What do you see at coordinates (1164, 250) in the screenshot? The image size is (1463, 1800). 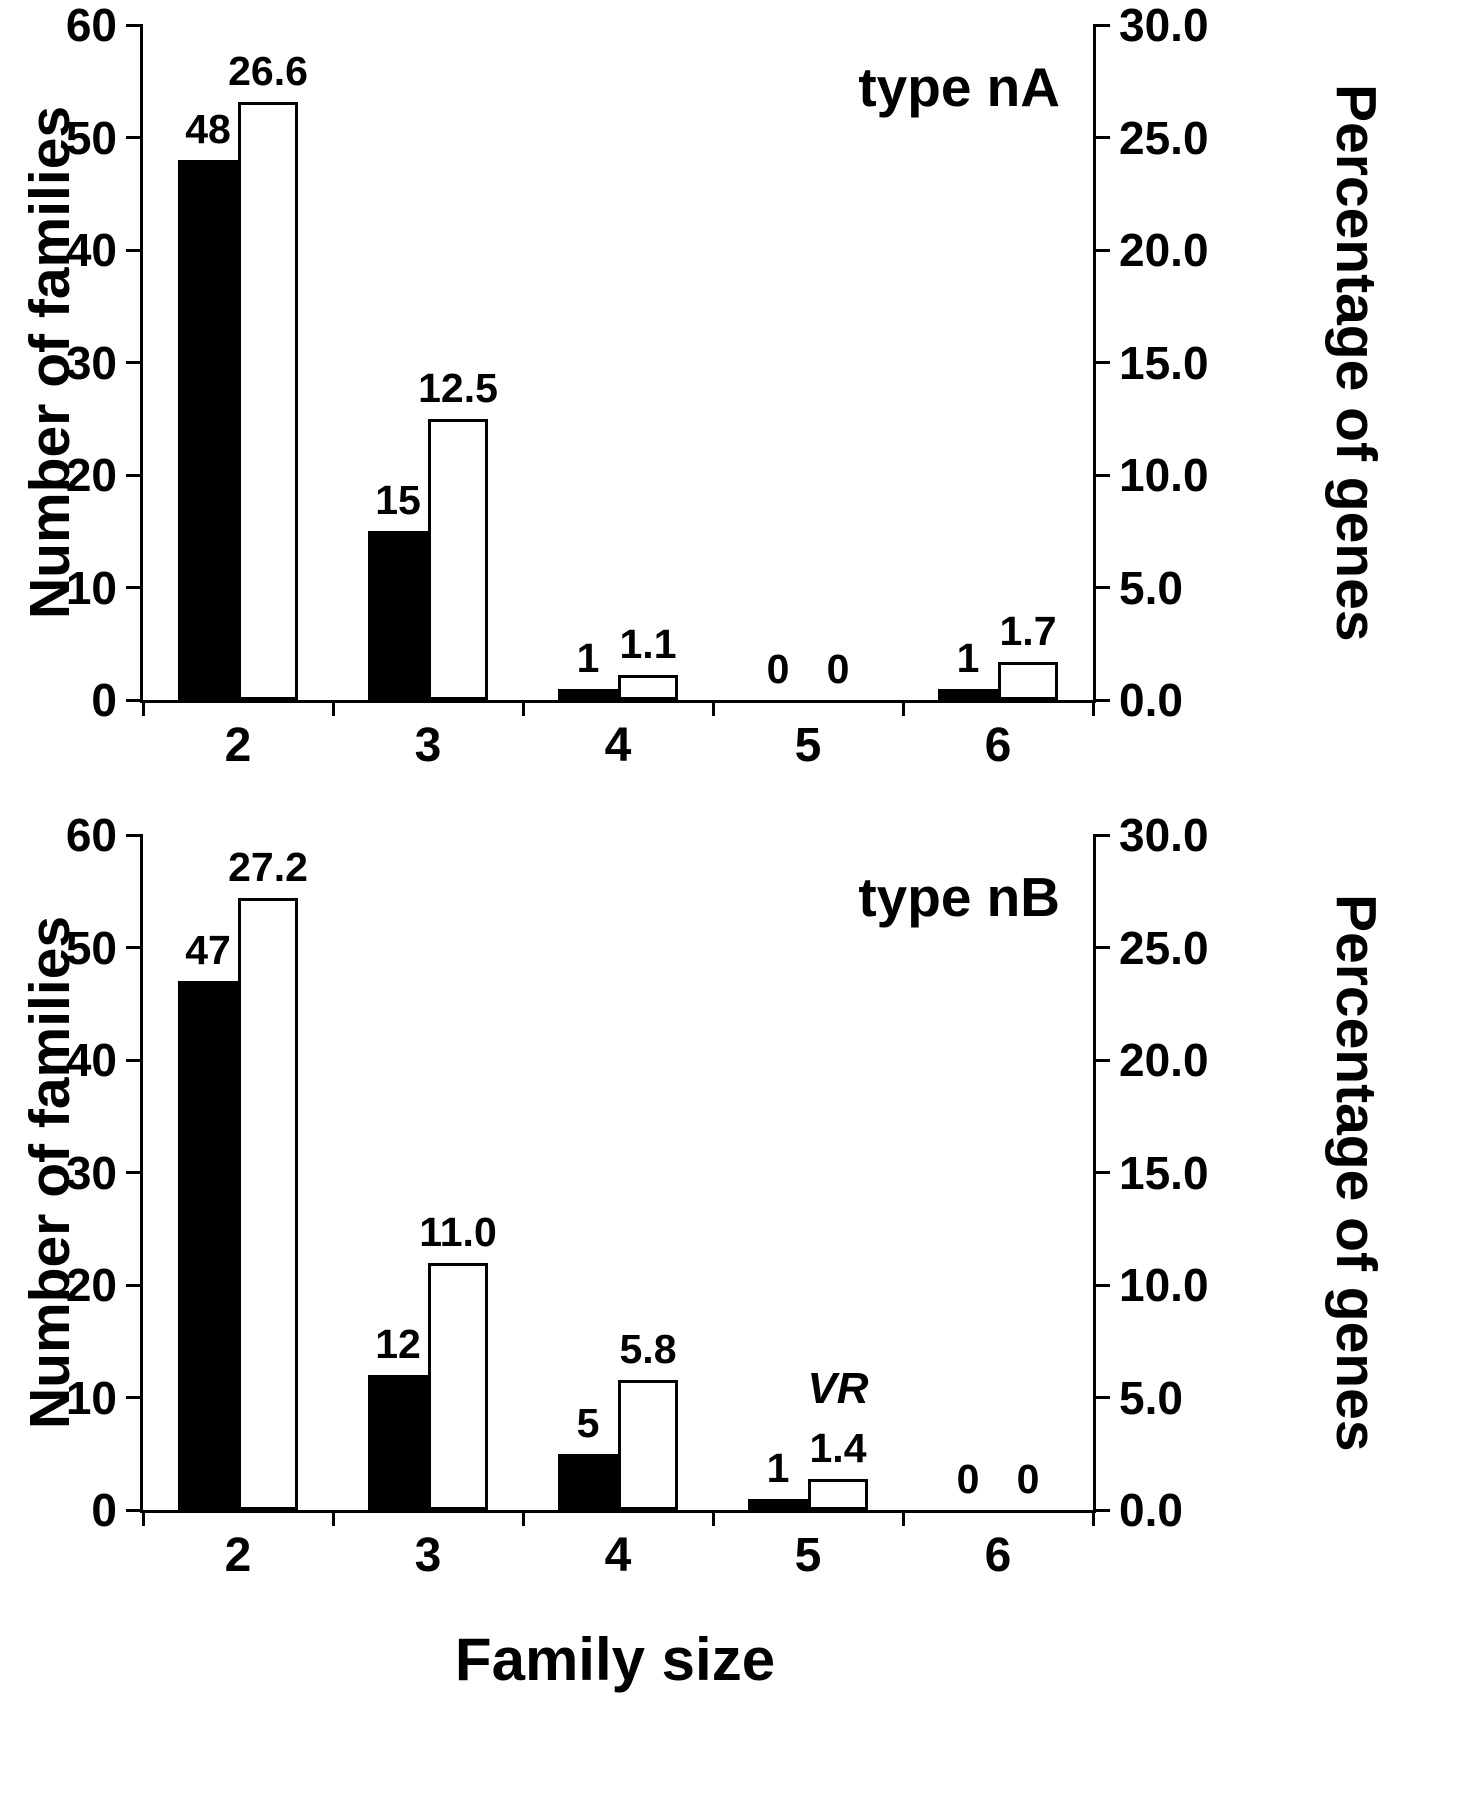 I see `y-axis-tick-label-right: 20.0` at bounding box center [1164, 250].